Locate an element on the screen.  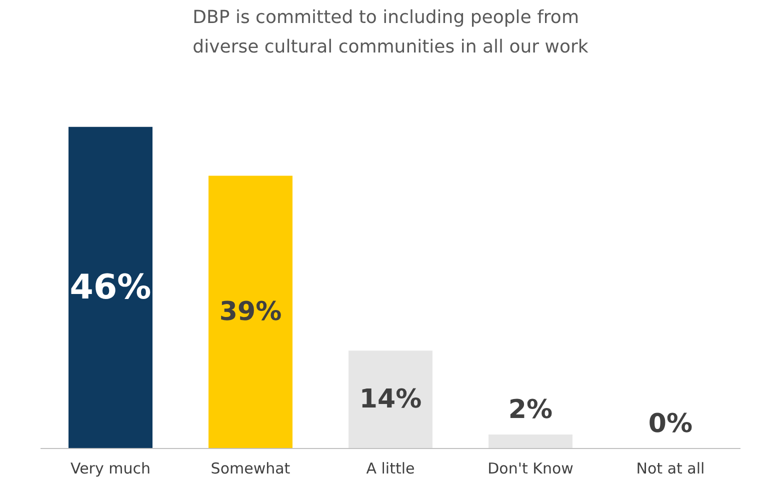
data-label: 39% is located at coordinates (250, 312).